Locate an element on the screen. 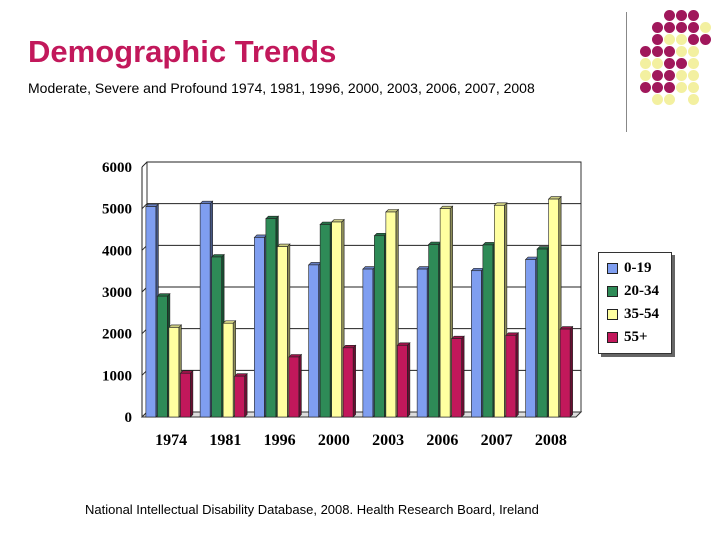 The width and height of the screenshot is (720, 540). y-tick-label: 2000 is located at coordinates (117, 335).